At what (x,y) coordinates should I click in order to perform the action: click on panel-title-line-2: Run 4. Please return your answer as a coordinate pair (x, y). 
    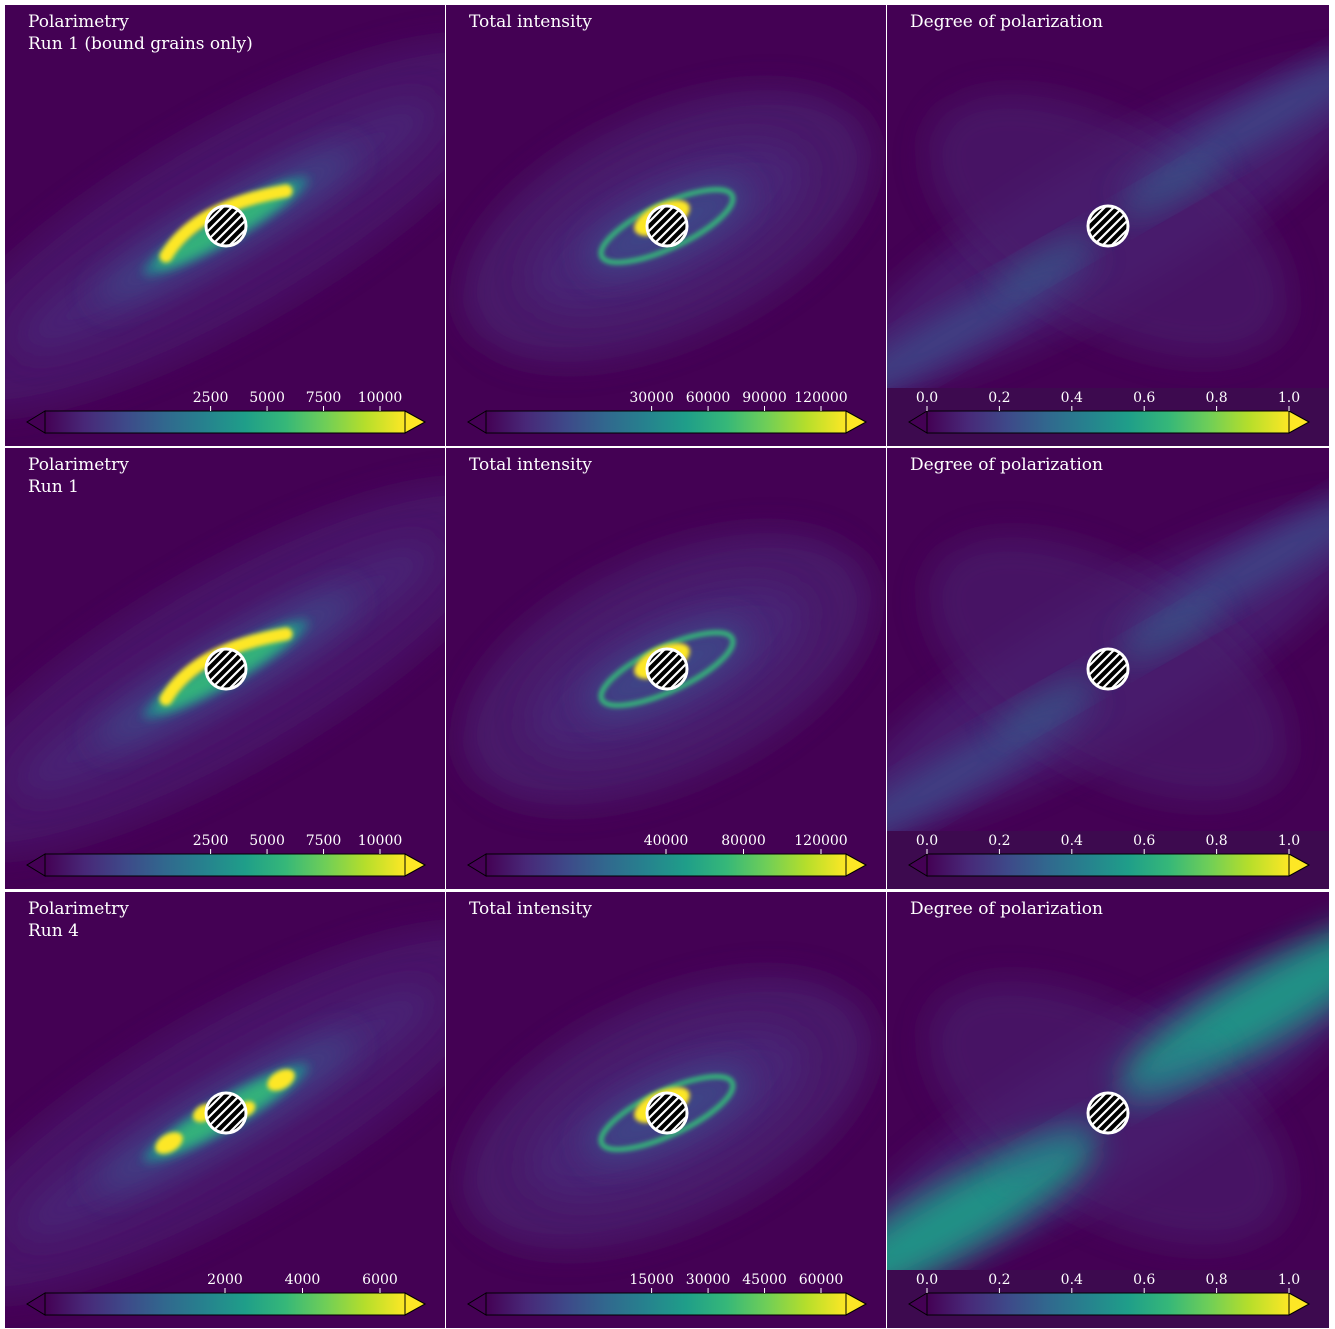
    Looking at the image, I should click on (53, 931).